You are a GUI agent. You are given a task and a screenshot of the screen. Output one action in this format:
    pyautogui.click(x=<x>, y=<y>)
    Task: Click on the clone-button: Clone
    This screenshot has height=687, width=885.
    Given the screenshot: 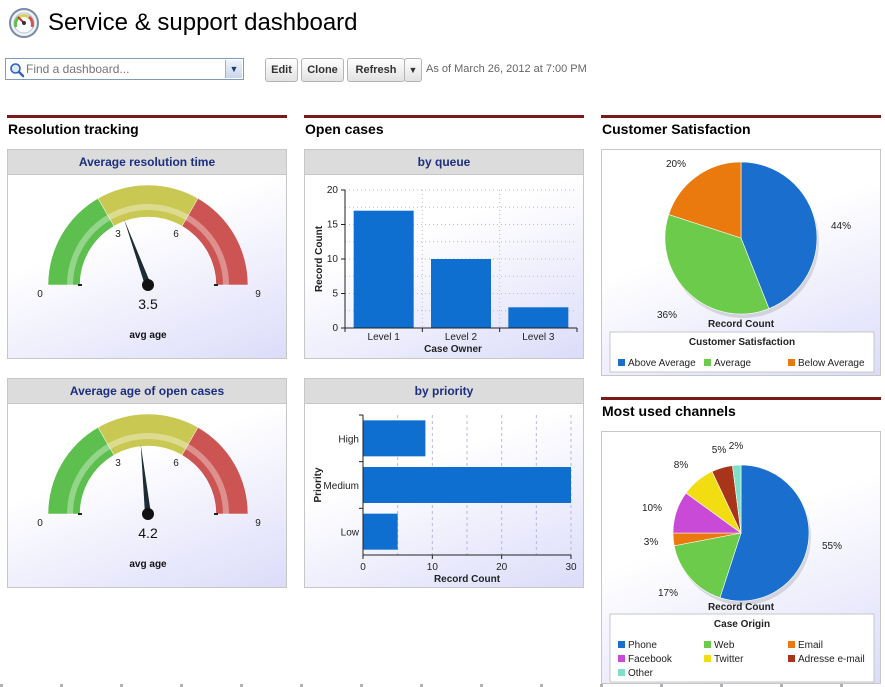 What is the action you would take?
    pyautogui.click(x=322, y=70)
    